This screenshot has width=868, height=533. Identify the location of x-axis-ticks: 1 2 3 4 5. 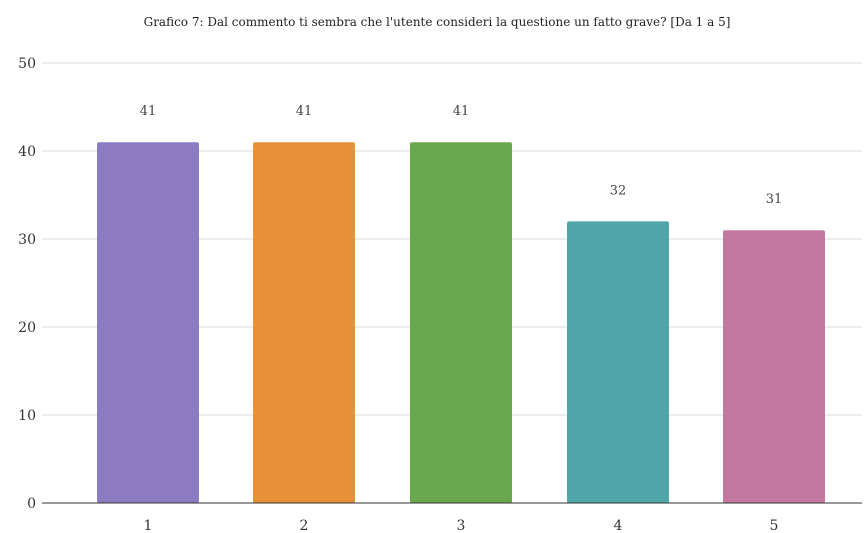
(461, 525).